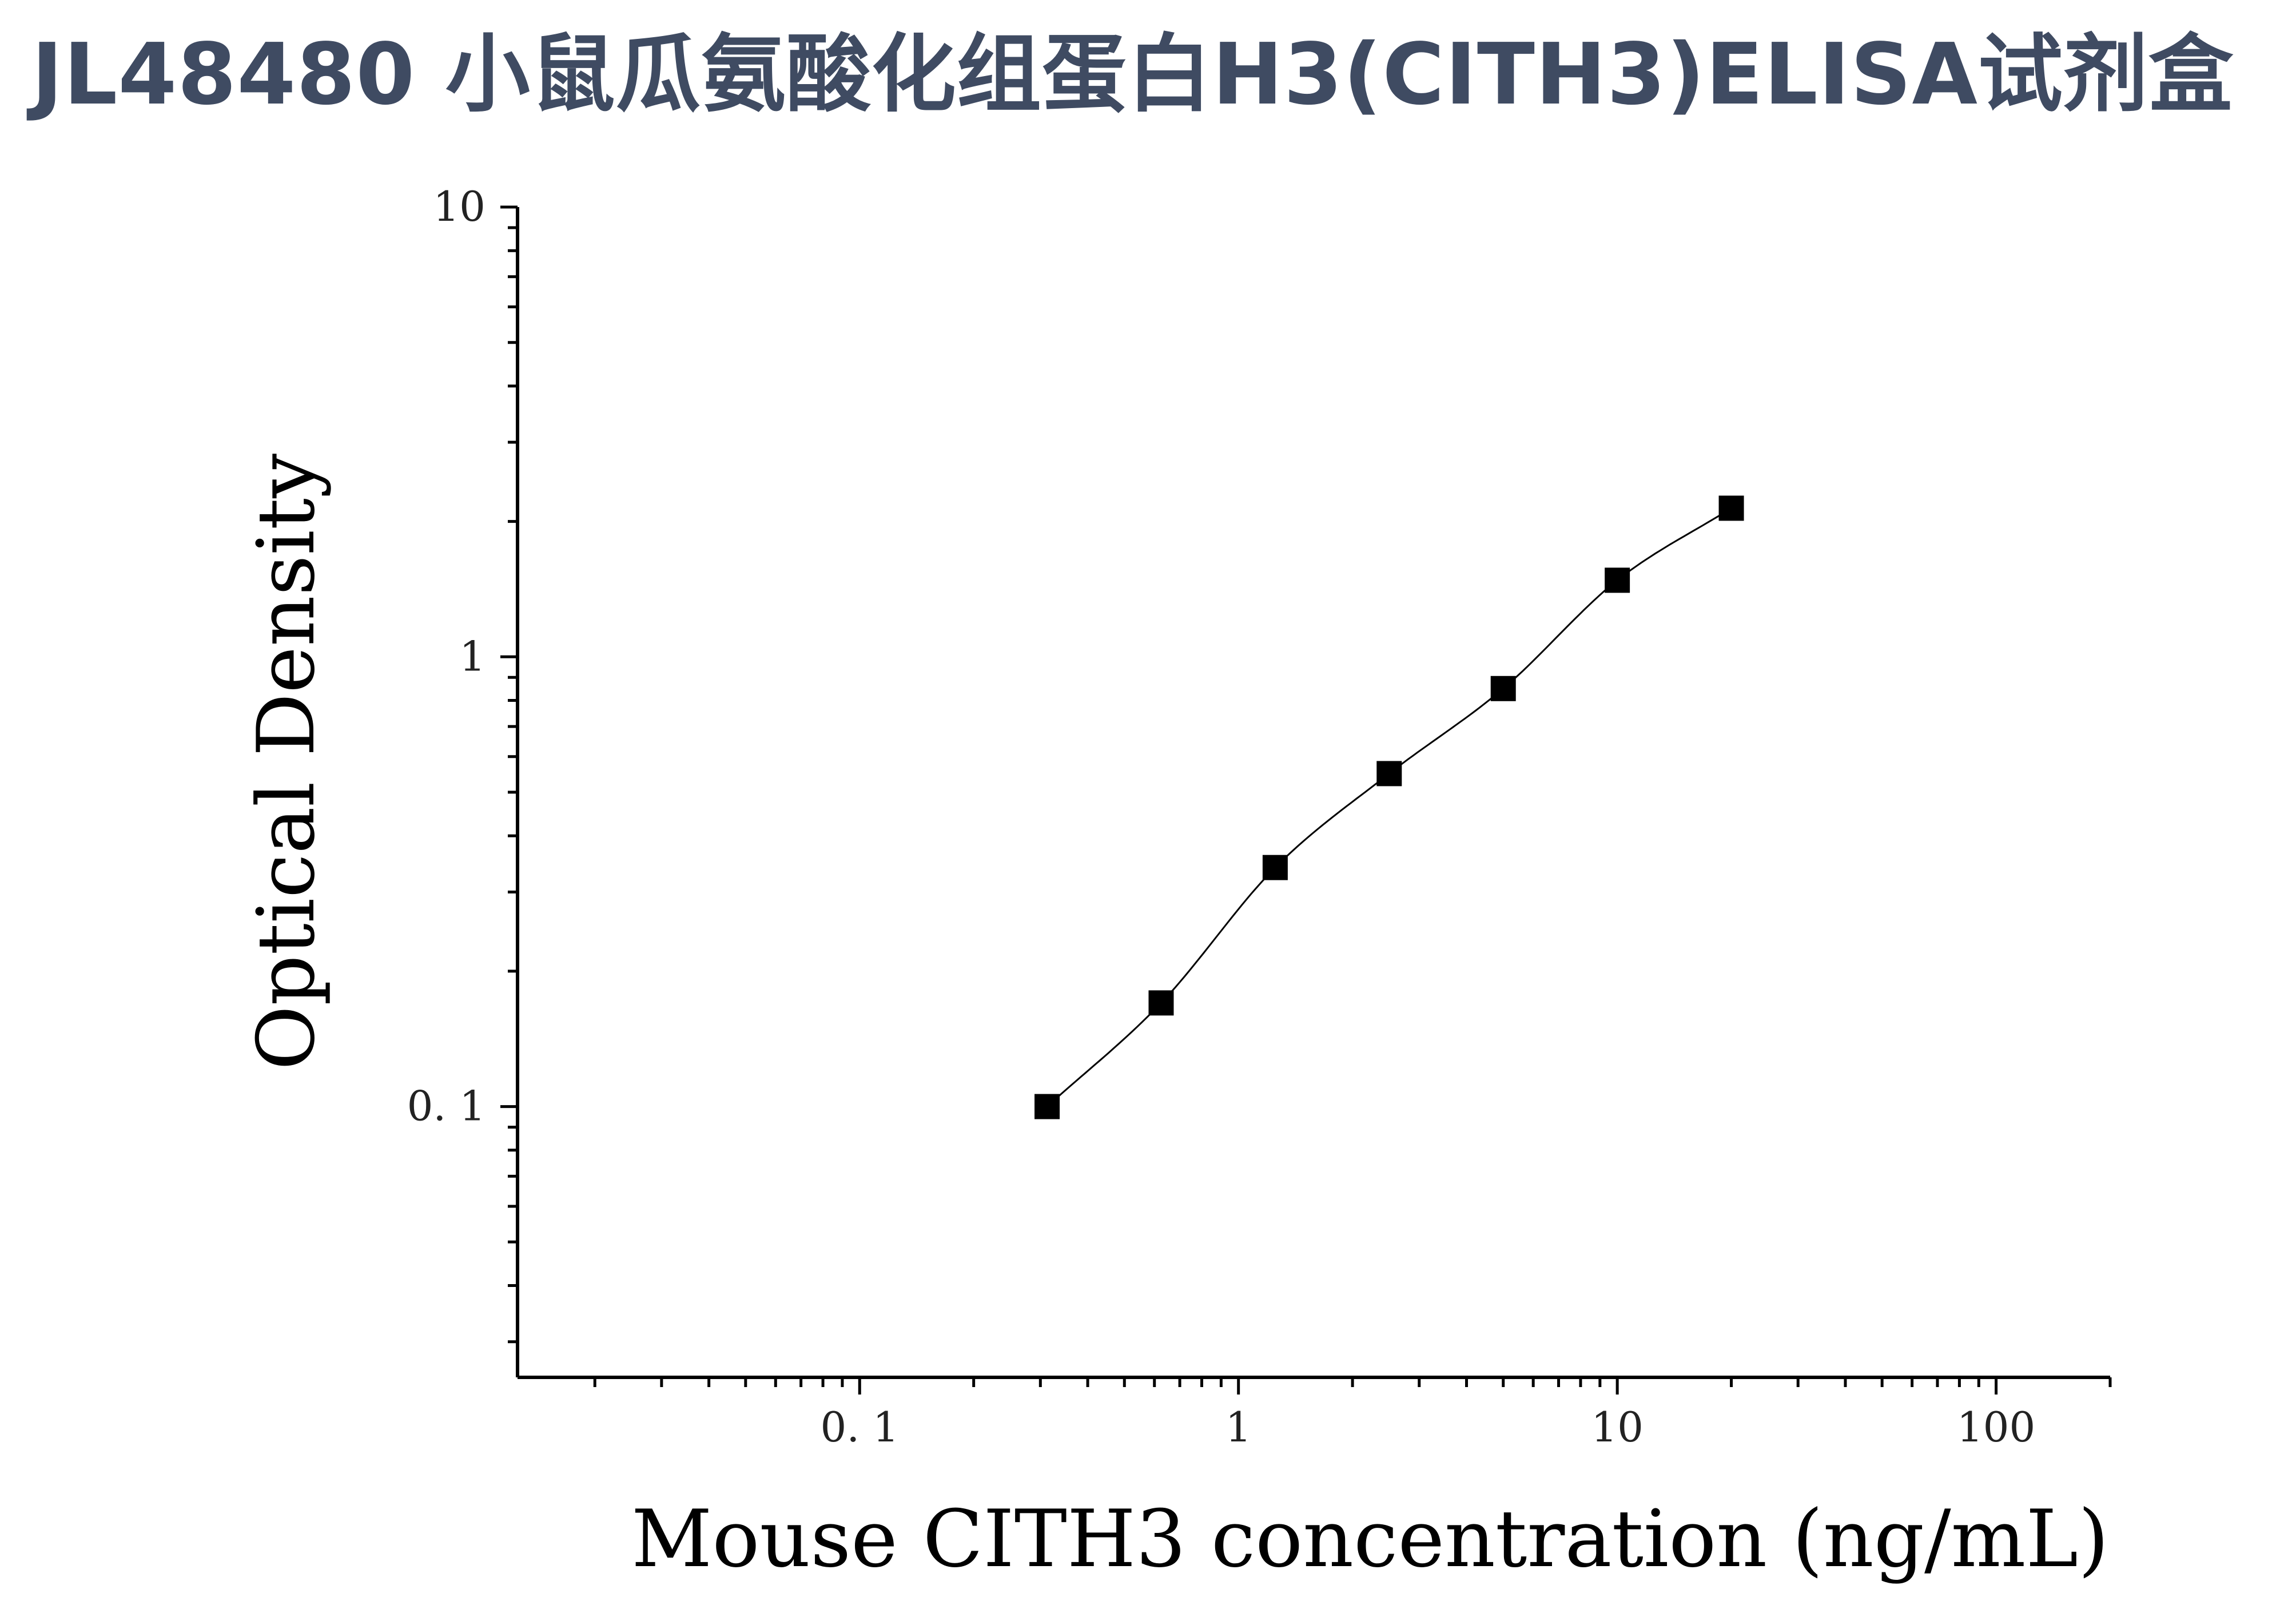 This screenshot has height=1605, width=2296. Describe the element at coordinates (1238, 1427) in the screenshot. I see `x-tick-label: 1` at that location.